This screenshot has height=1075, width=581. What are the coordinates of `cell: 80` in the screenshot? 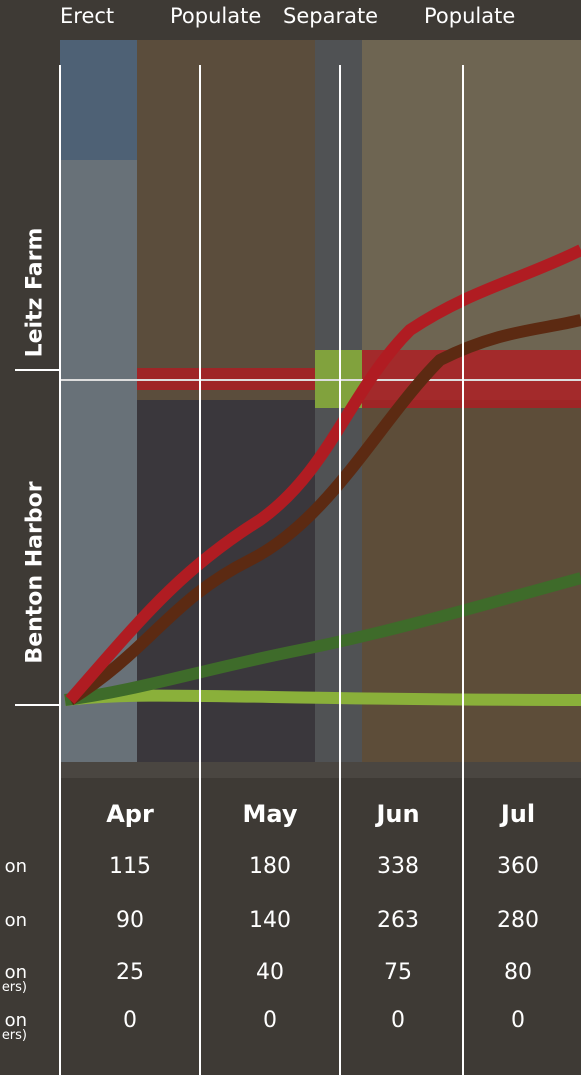 It's located at (518, 972).